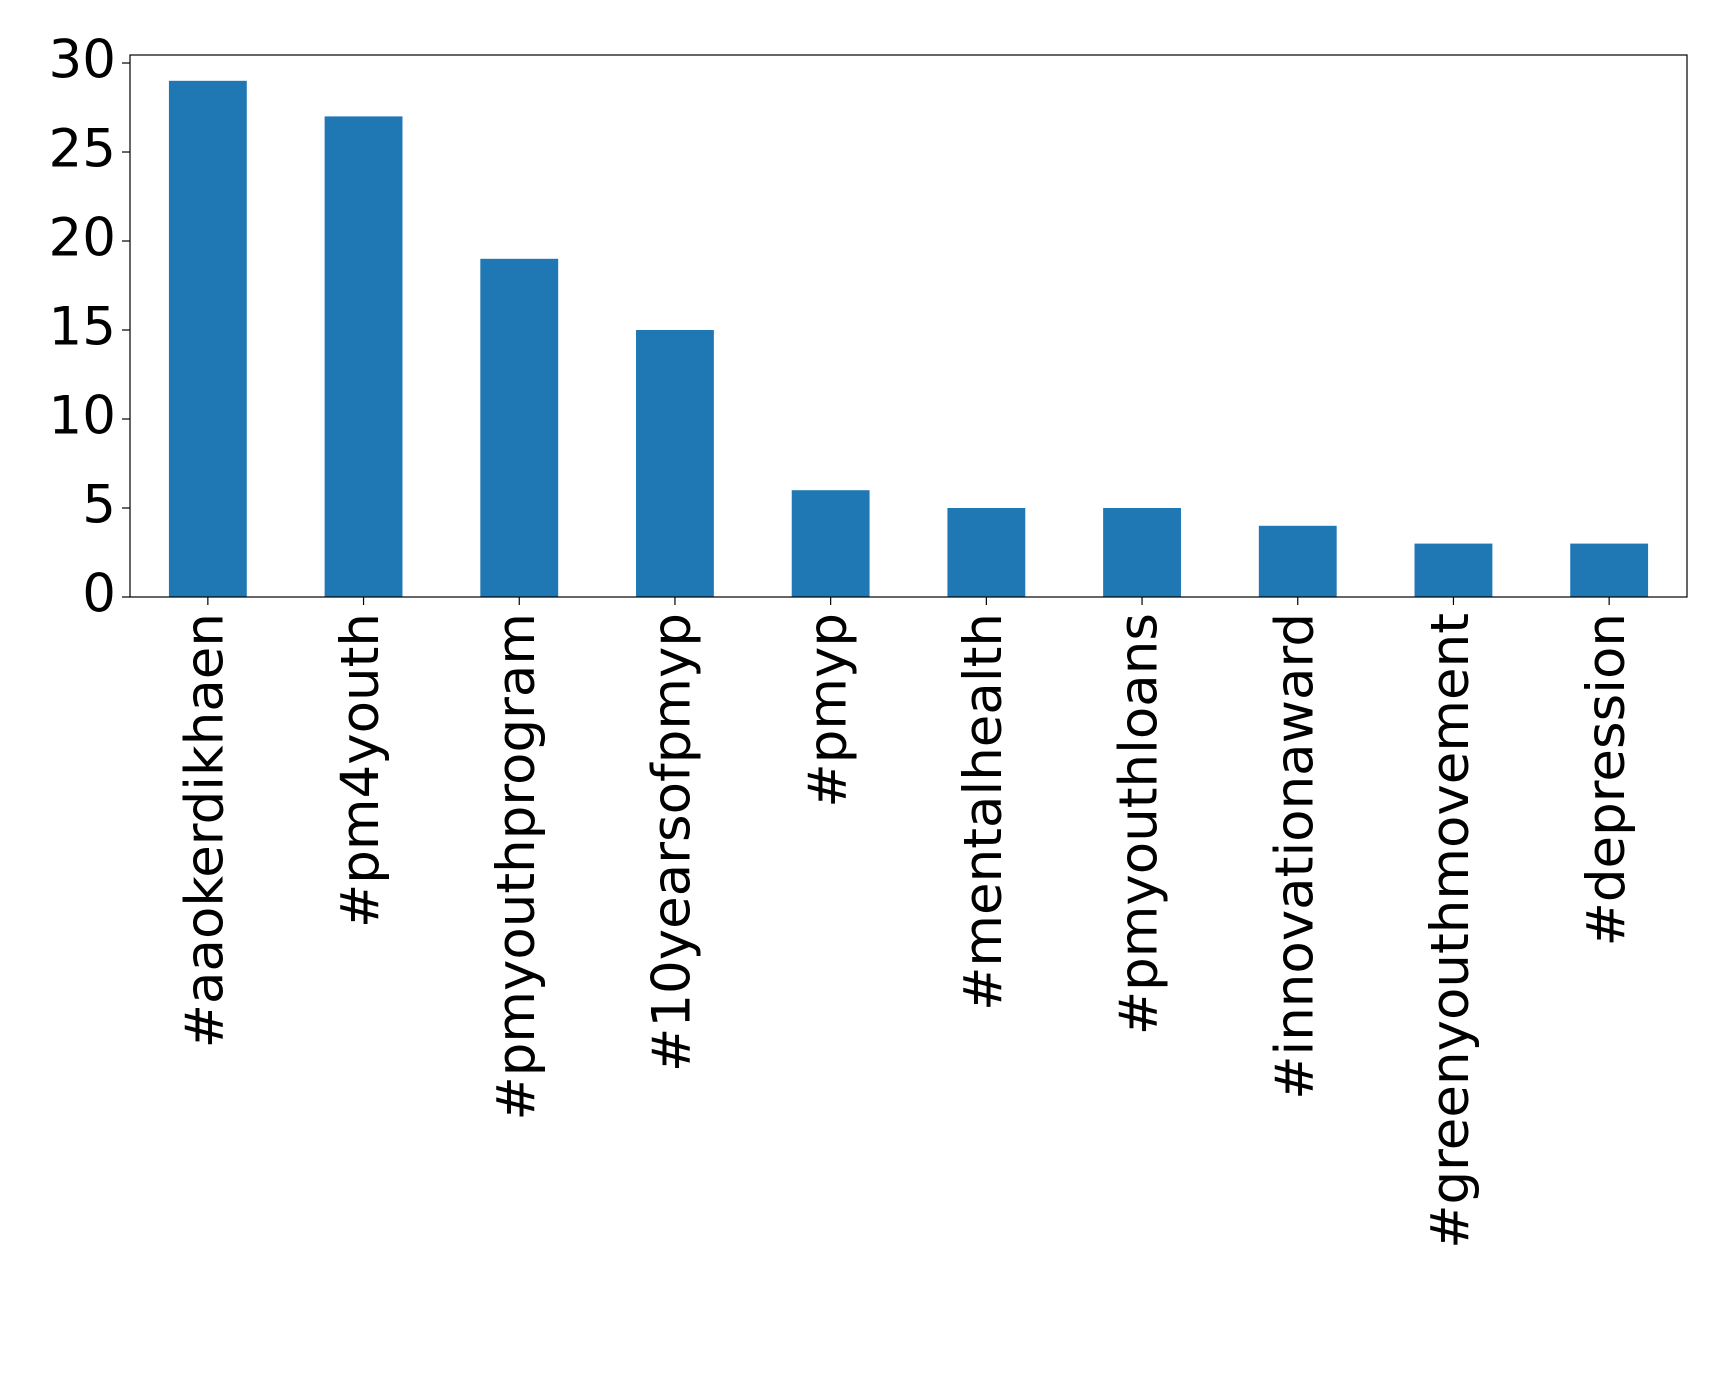  I want to click on x-tick-label: #10yearsofpmyp, so click(672, 842).